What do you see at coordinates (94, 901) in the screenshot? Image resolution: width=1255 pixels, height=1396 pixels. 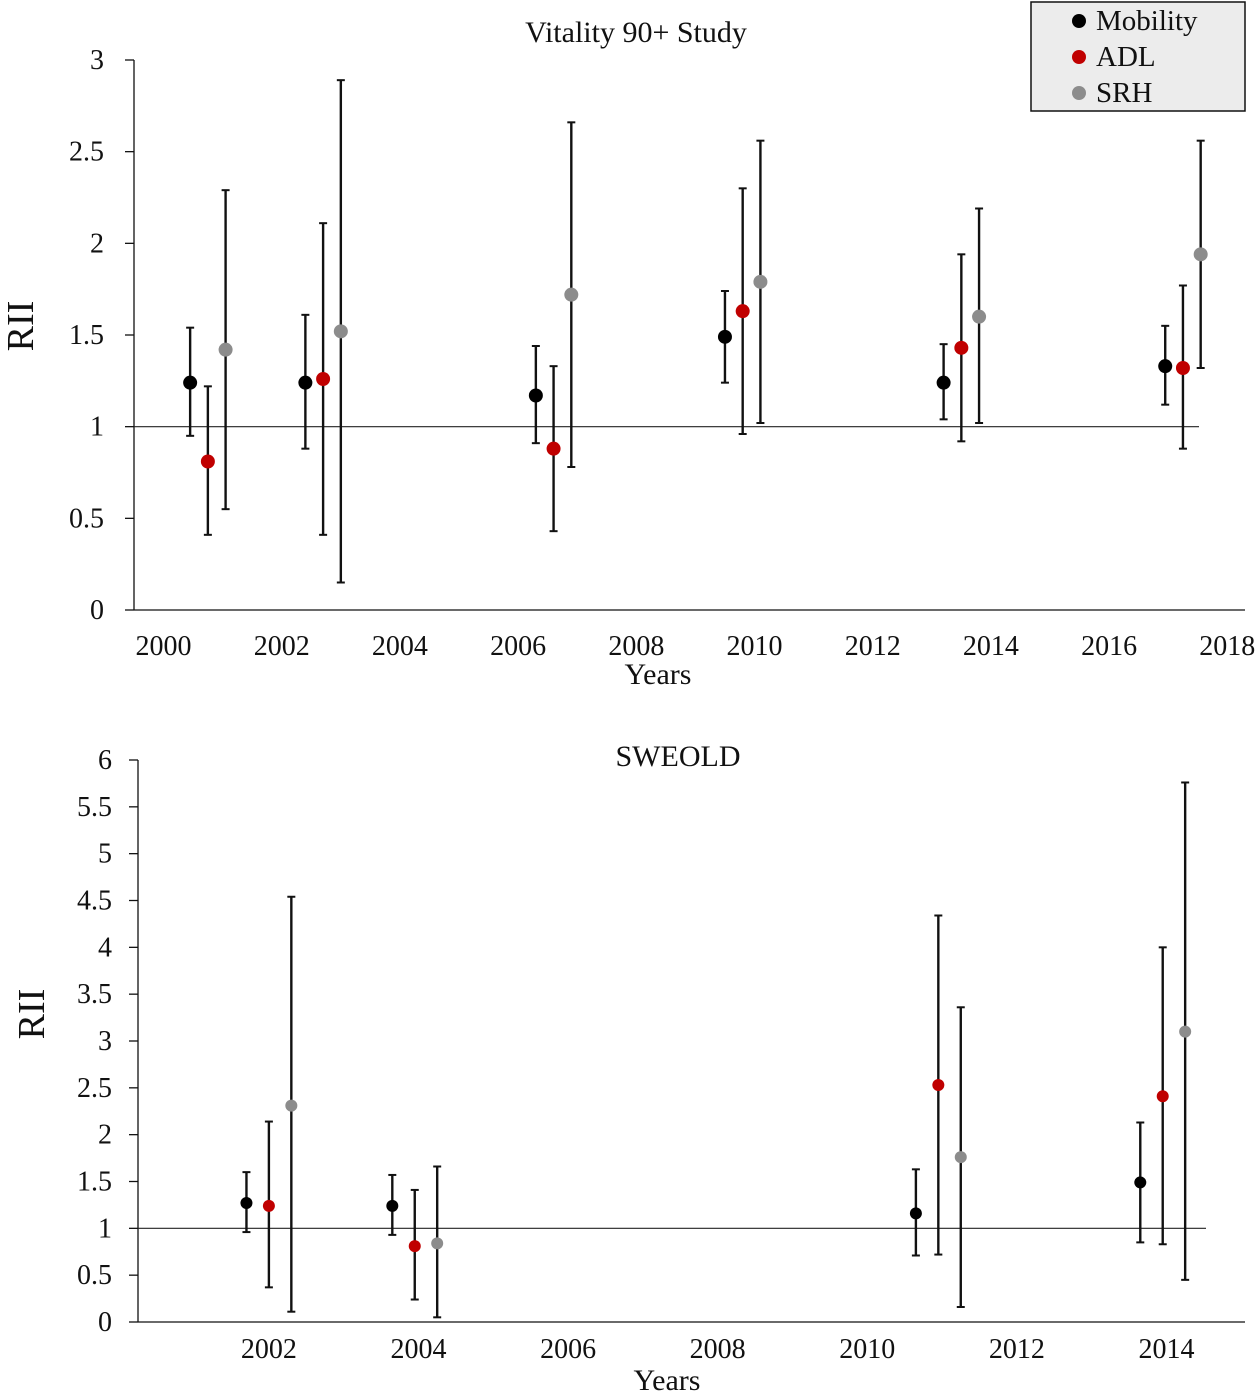 I see `y-tick-label: 4.5` at bounding box center [94, 901].